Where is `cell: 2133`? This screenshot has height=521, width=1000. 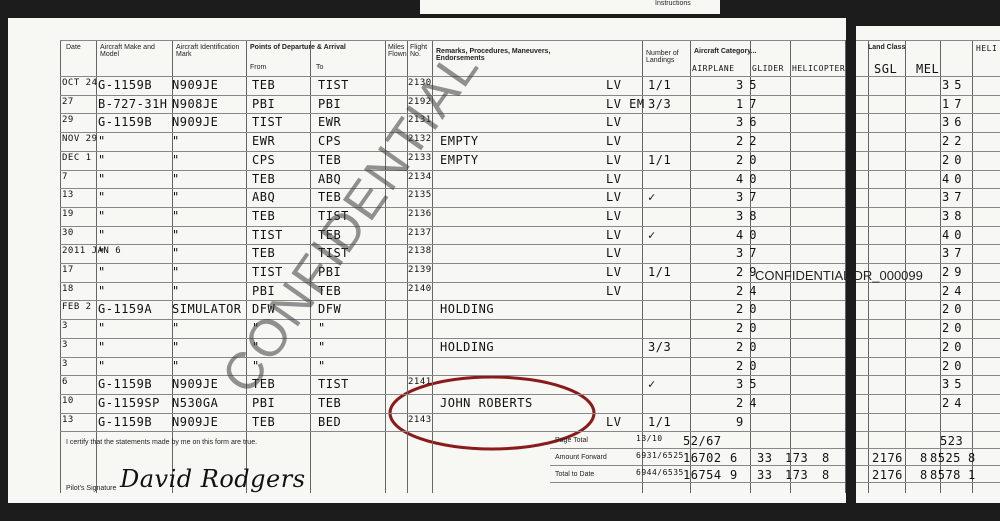 cell: 2133 is located at coordinates (420, 157).